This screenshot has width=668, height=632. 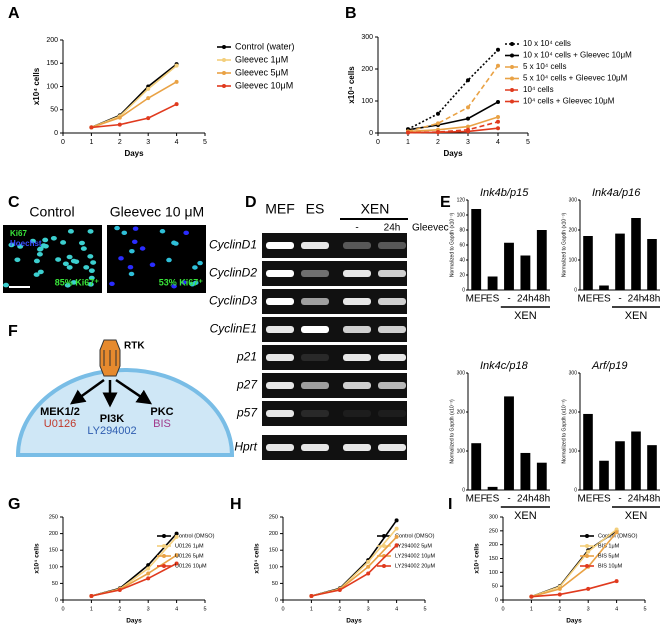 What do you see at coordinates (148, 609) in the screenshot?
I see `x-tick-label: 3` at bounding box center [148, 609].